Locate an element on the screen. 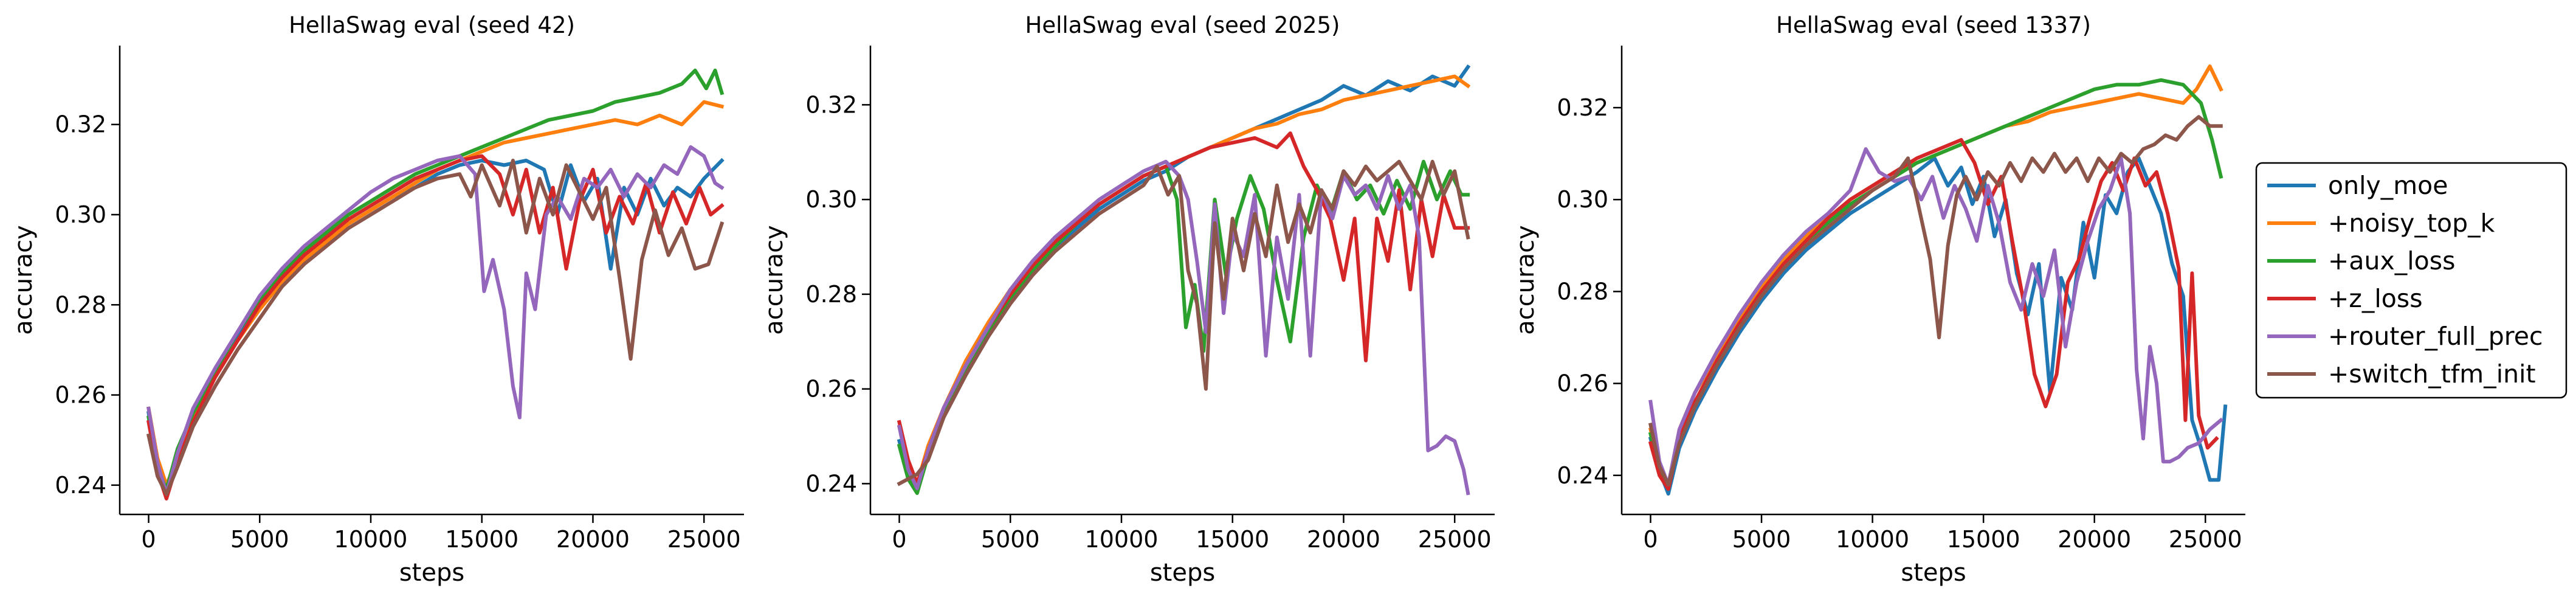  legend-label-z-loss: +z_loss is located at coordinates (2375, 299).